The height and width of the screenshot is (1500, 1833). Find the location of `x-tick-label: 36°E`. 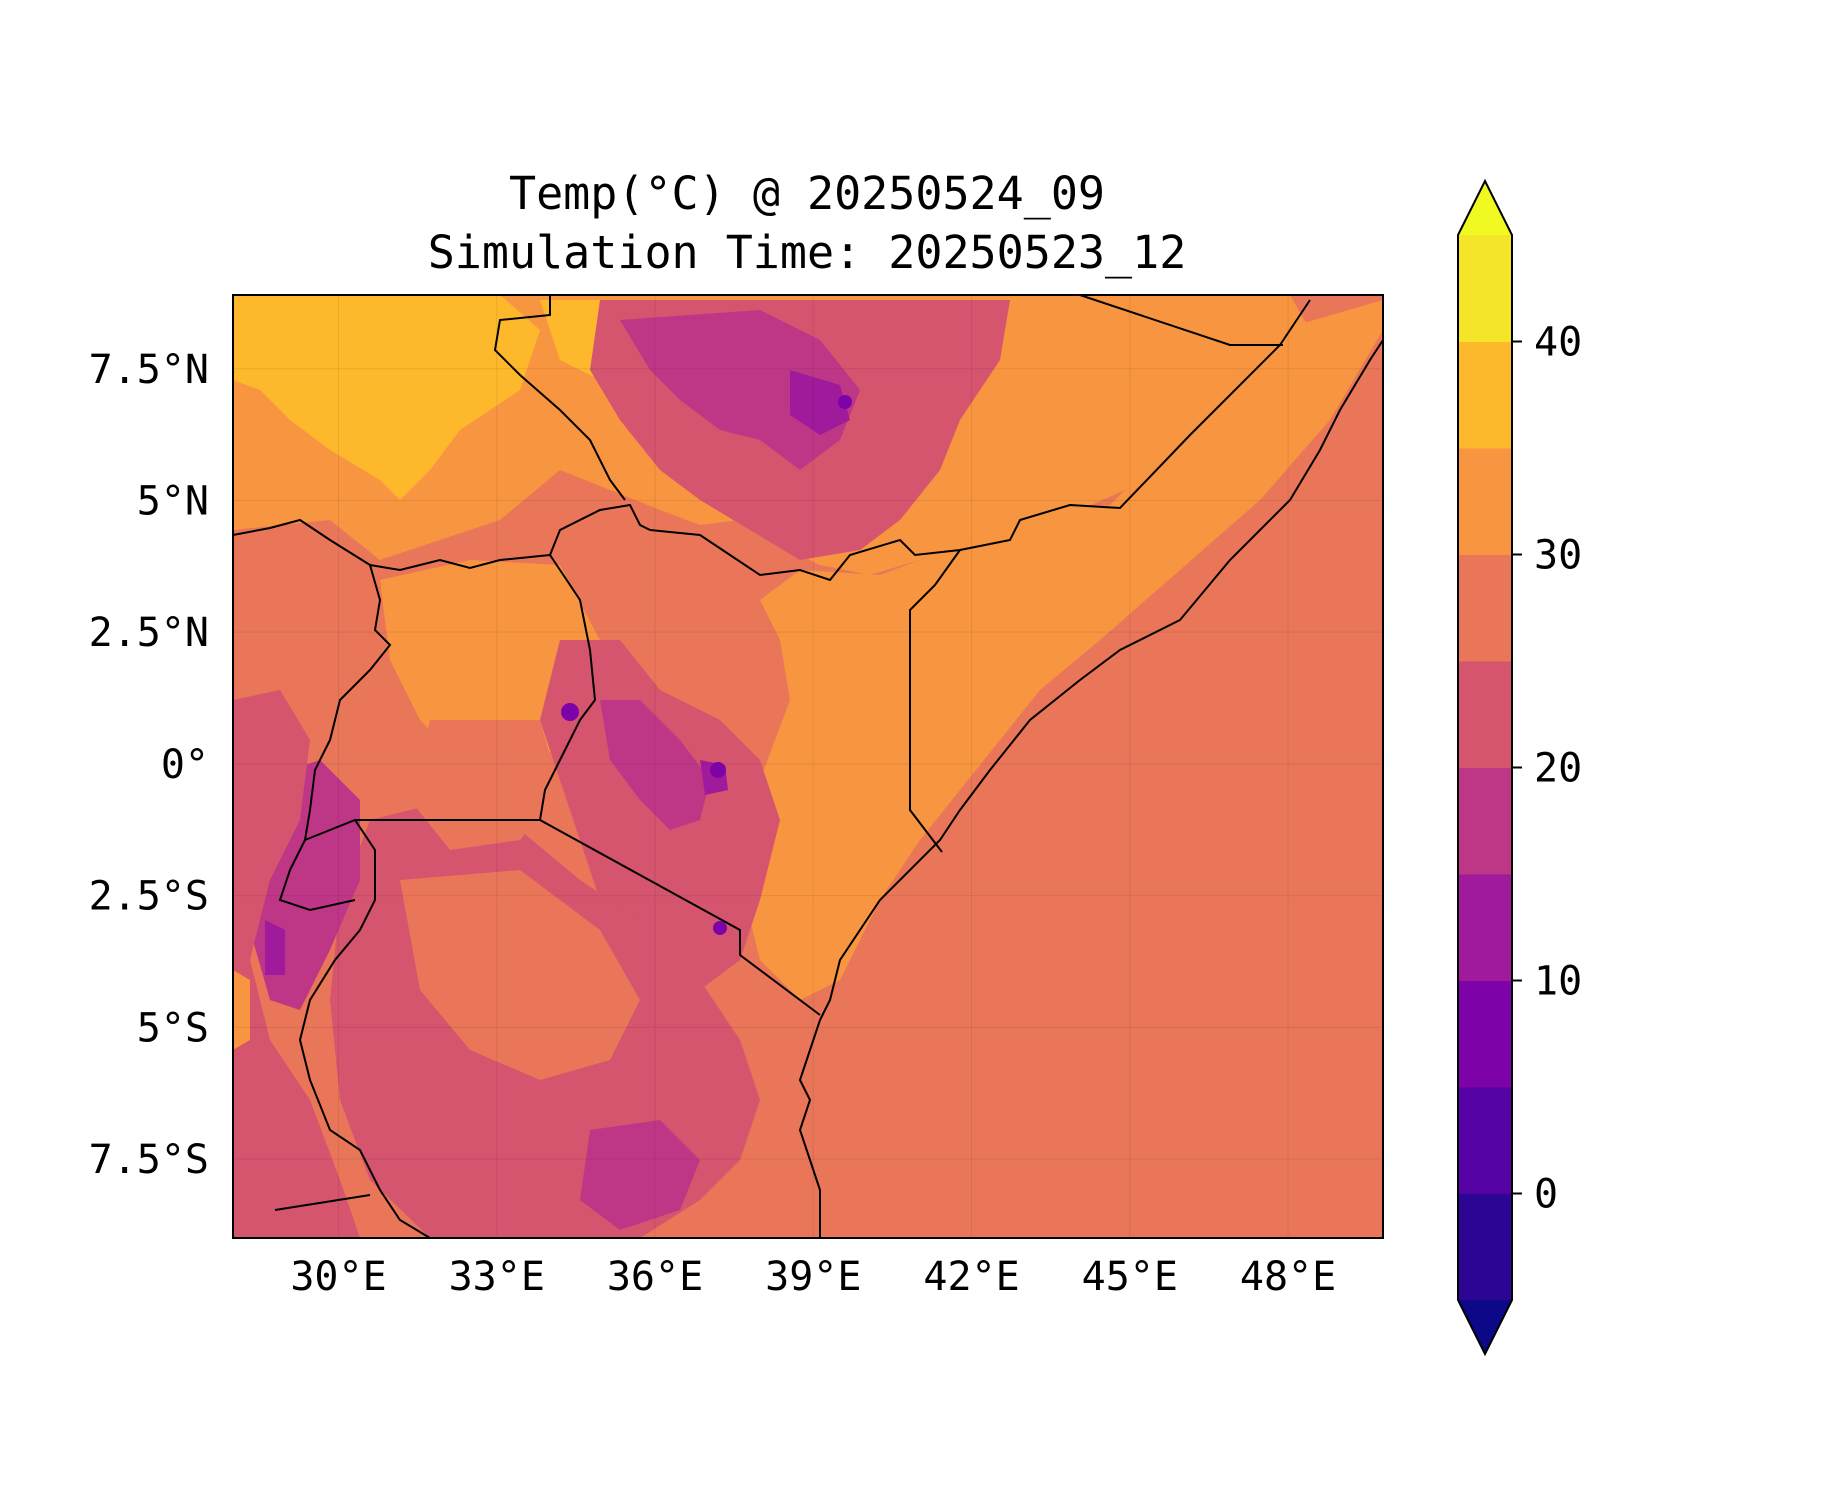

x-tick-label: 36°E is located at coordinates (655, 1277).